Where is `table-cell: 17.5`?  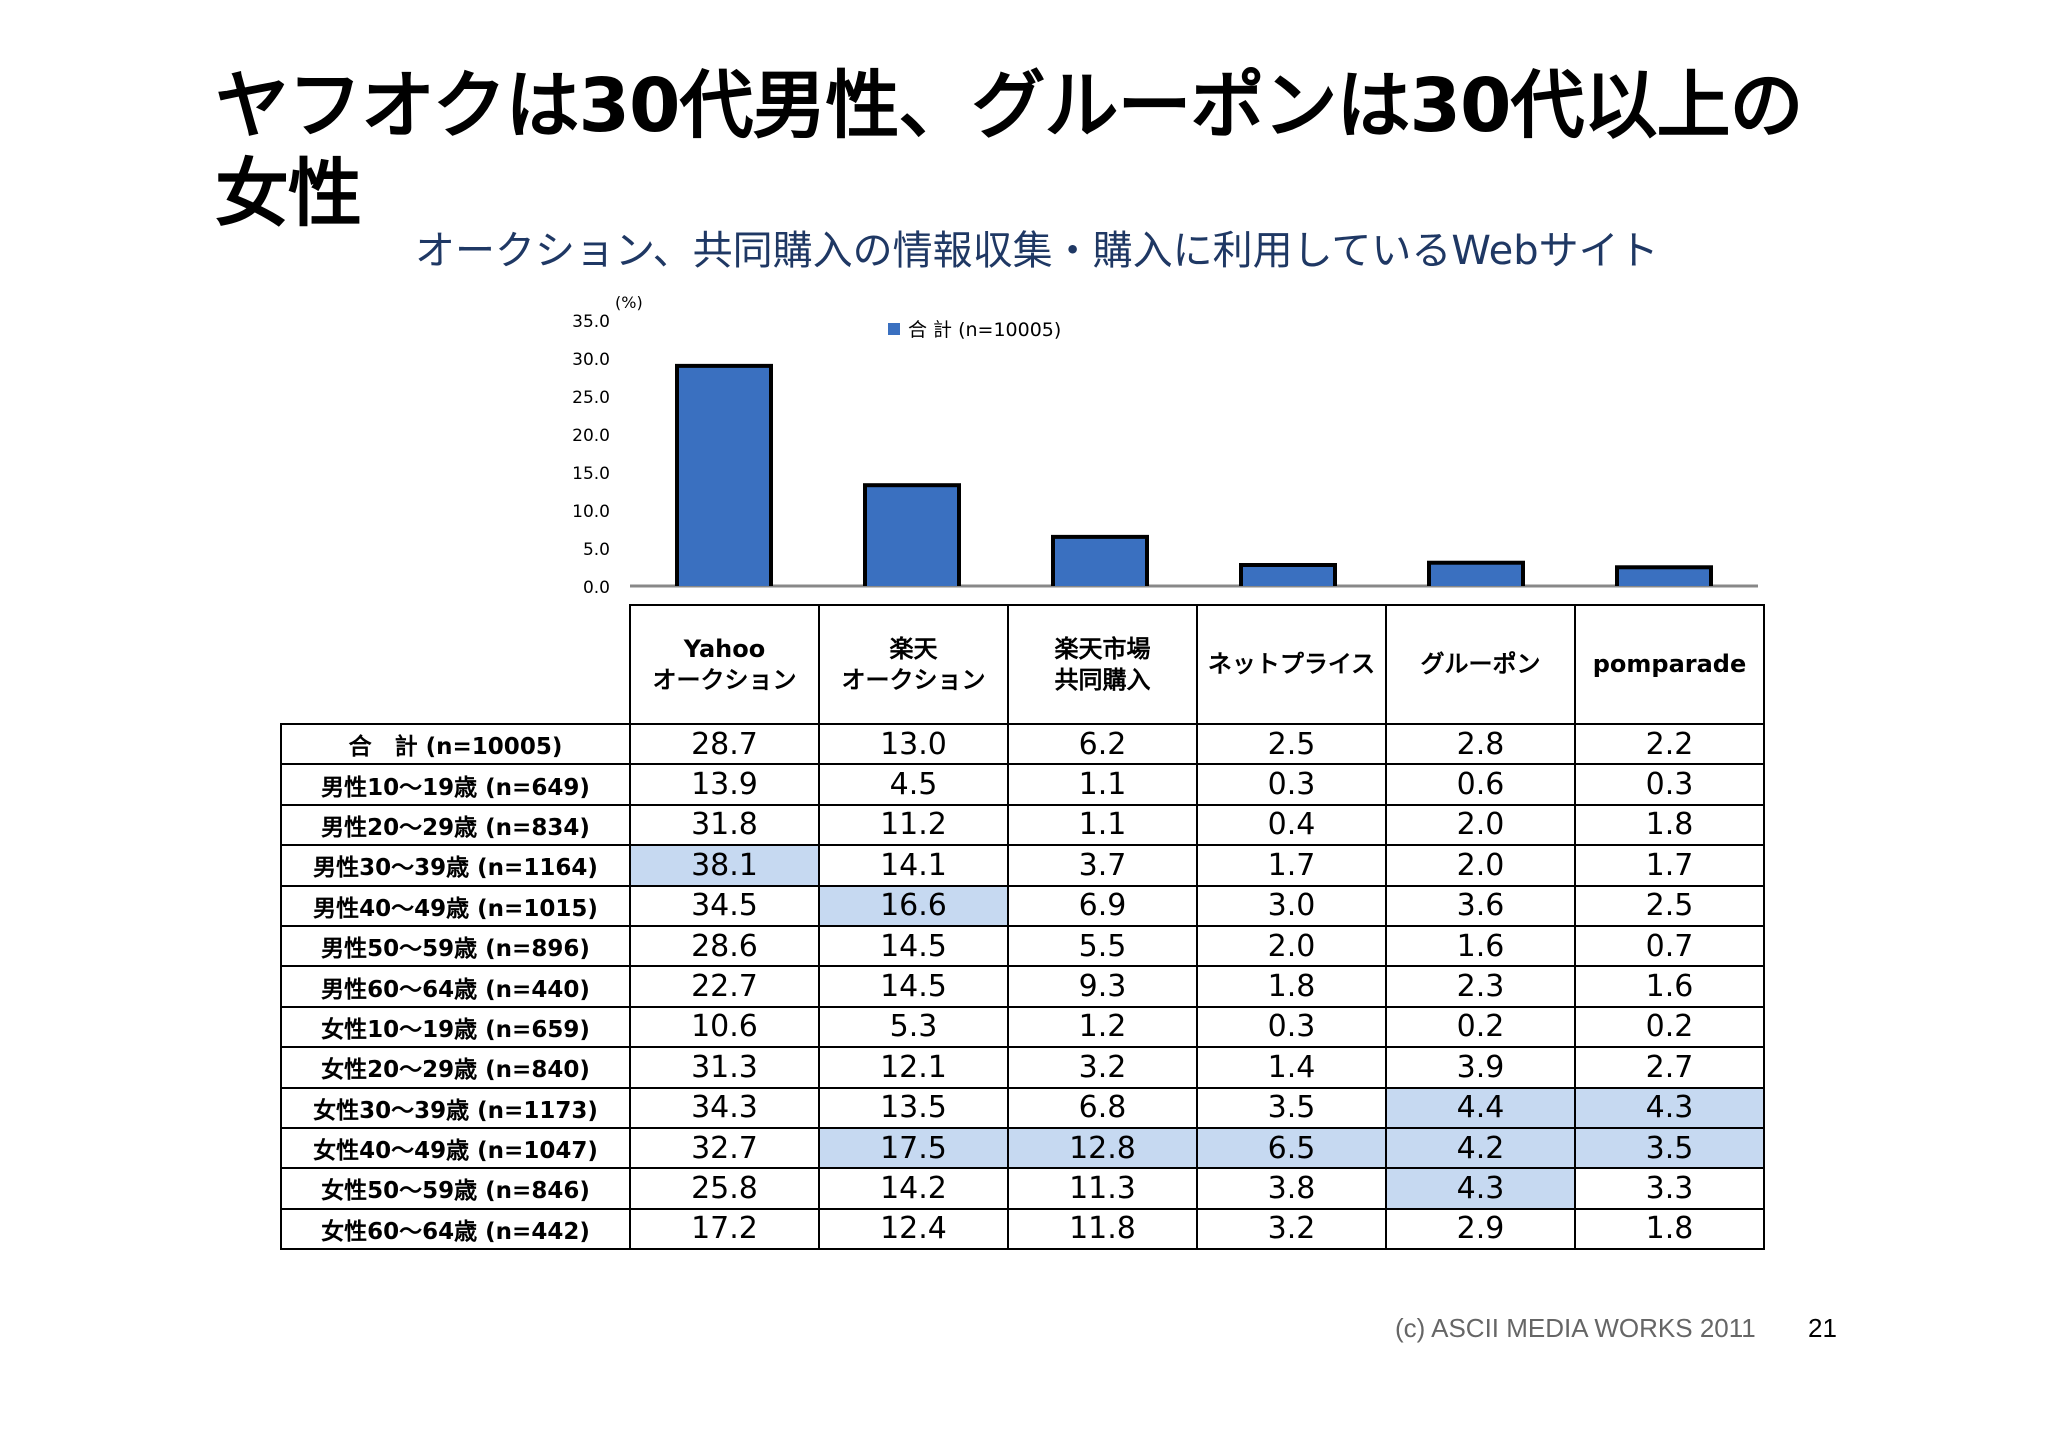 table-cell: 17.5 is located at coordinates (913, 1148).